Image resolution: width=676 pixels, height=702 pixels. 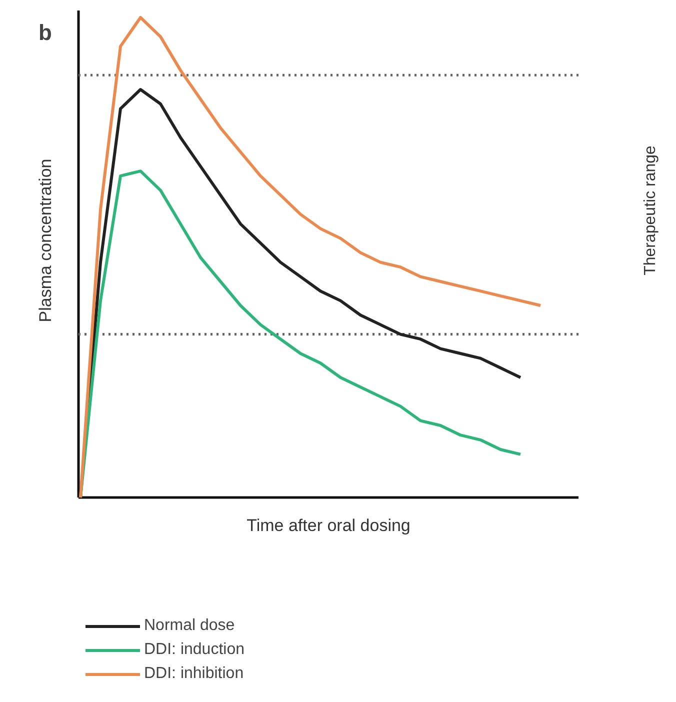 What do you see at coordinates (328, 525) in the screenshot?
I see `x-axis-title: Time after oral dosing` at bounding box center [328, 525].